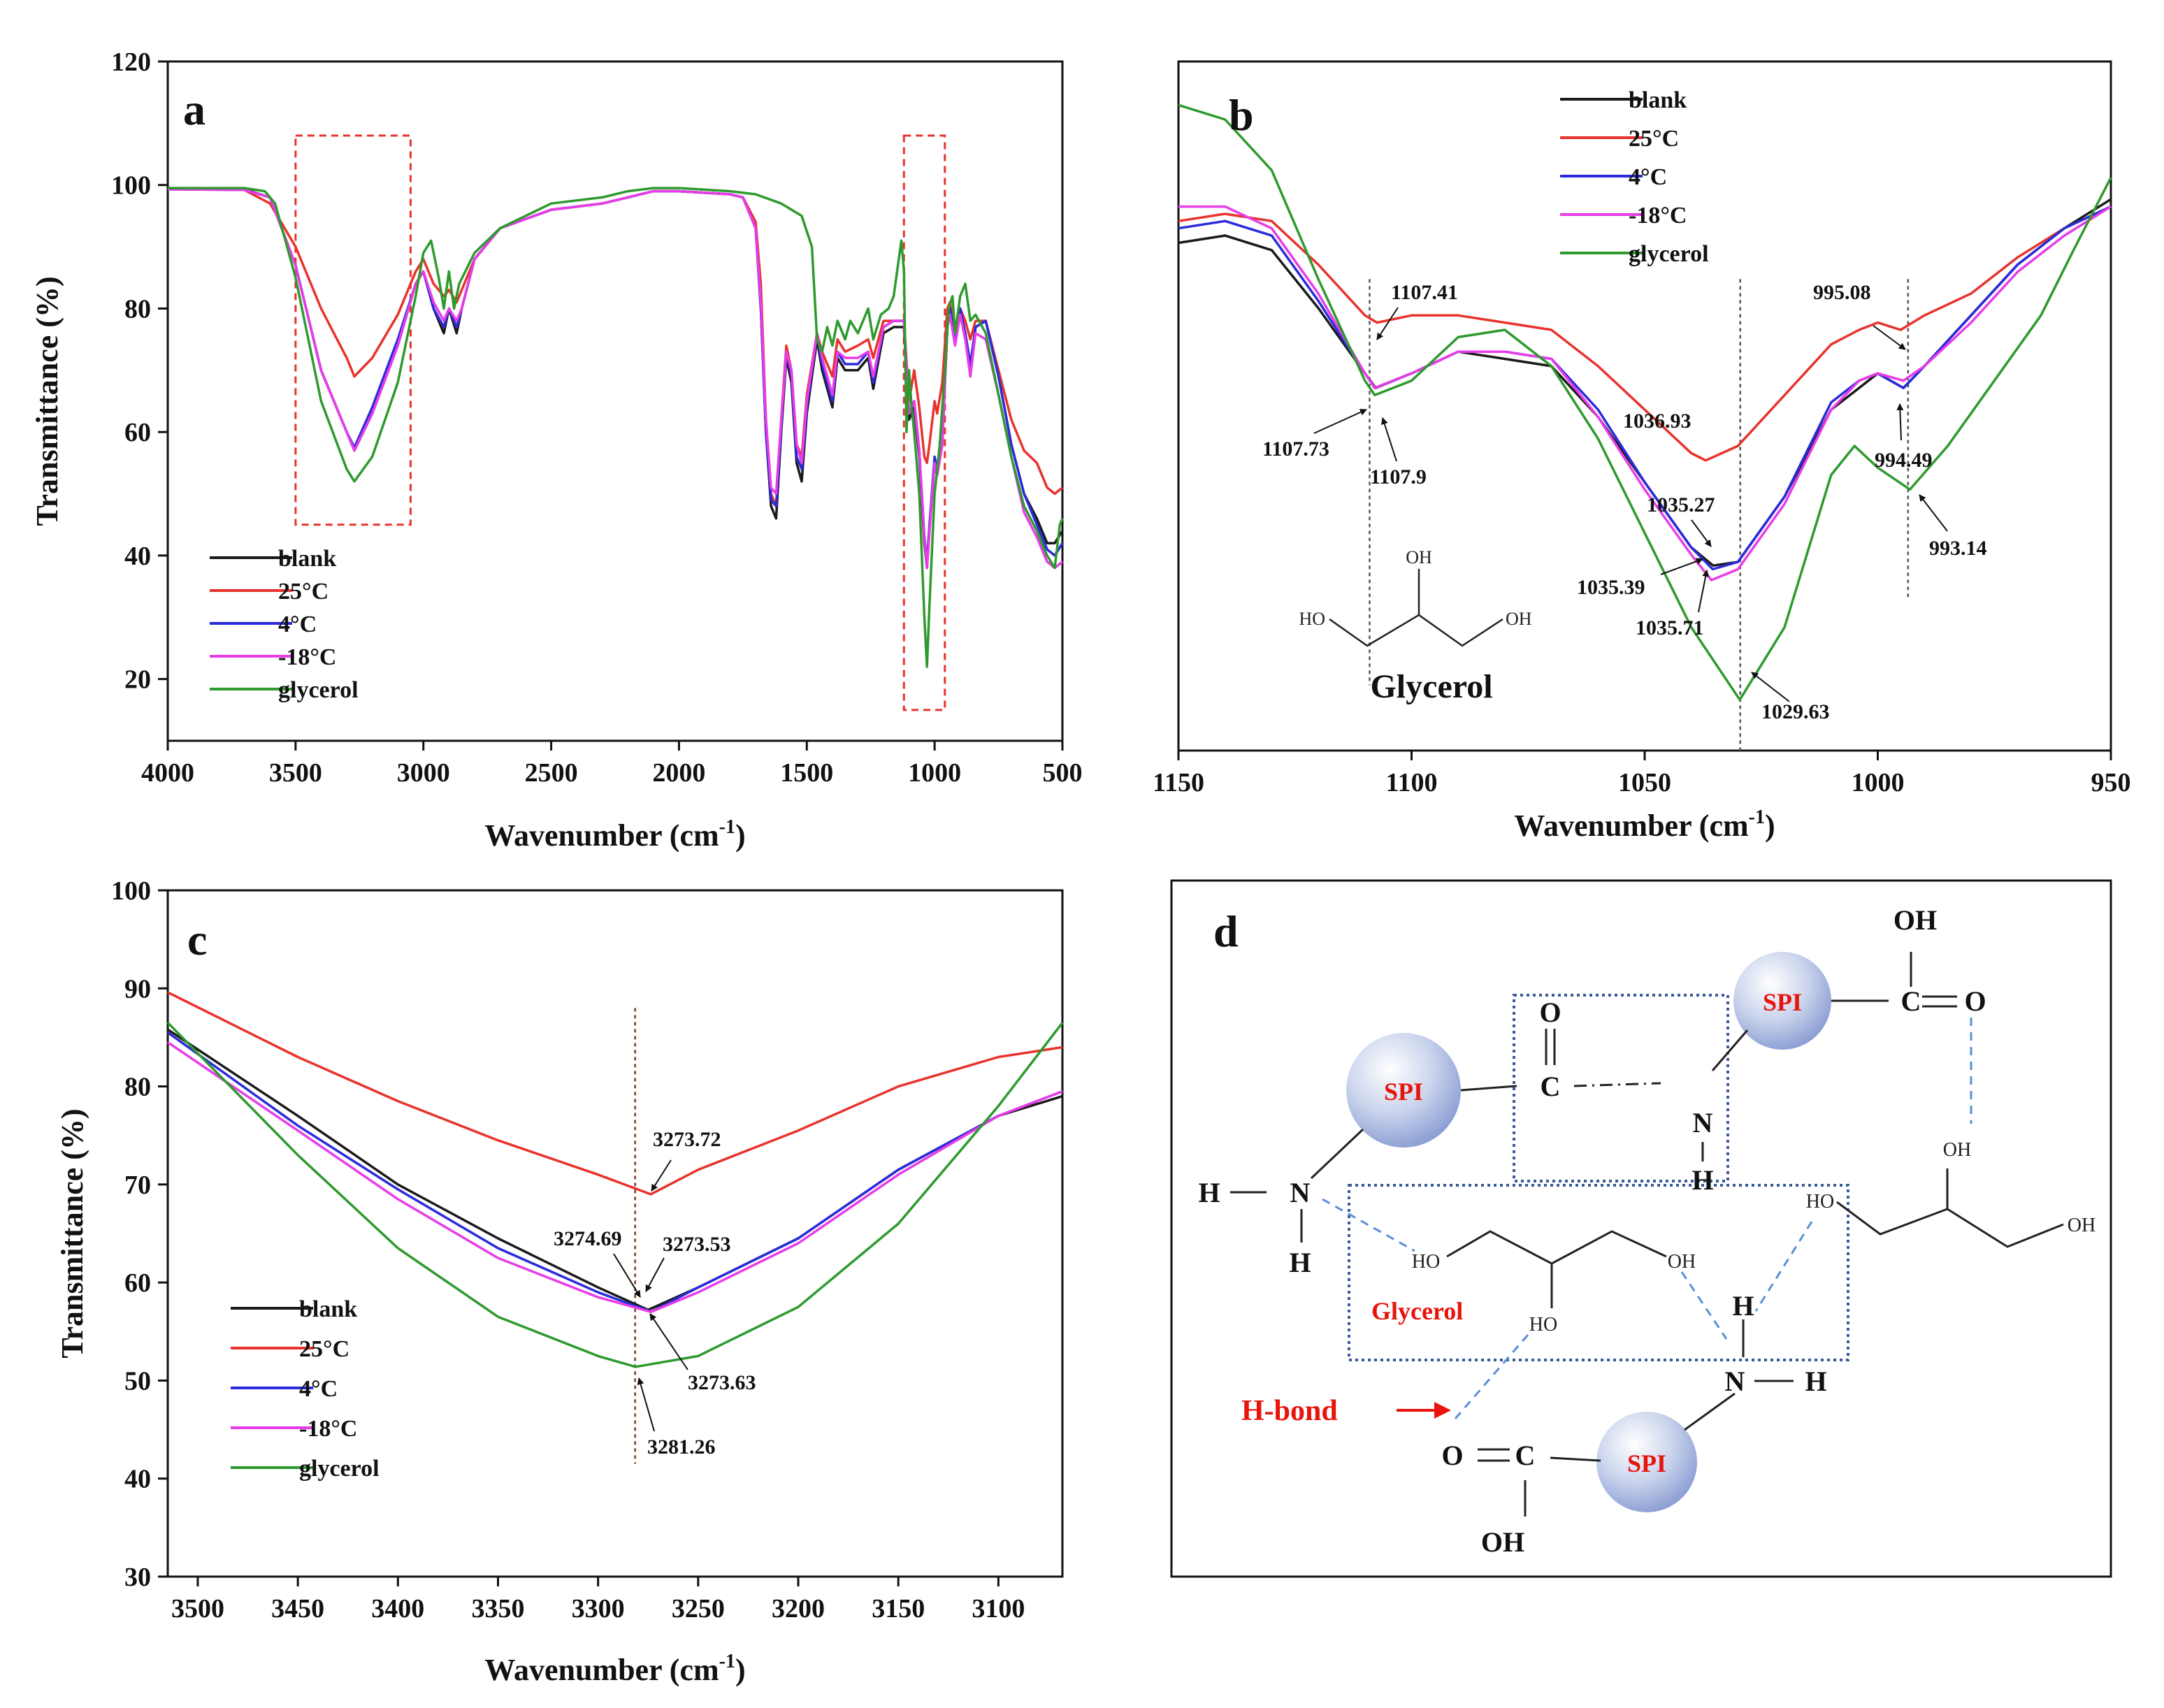  What do you see at coordinates (305, 1389) in the screenshot?
I see `panel-c-legend: blank 25°C 4°C -18°C glycerol` at bounding box center [305, 1389].